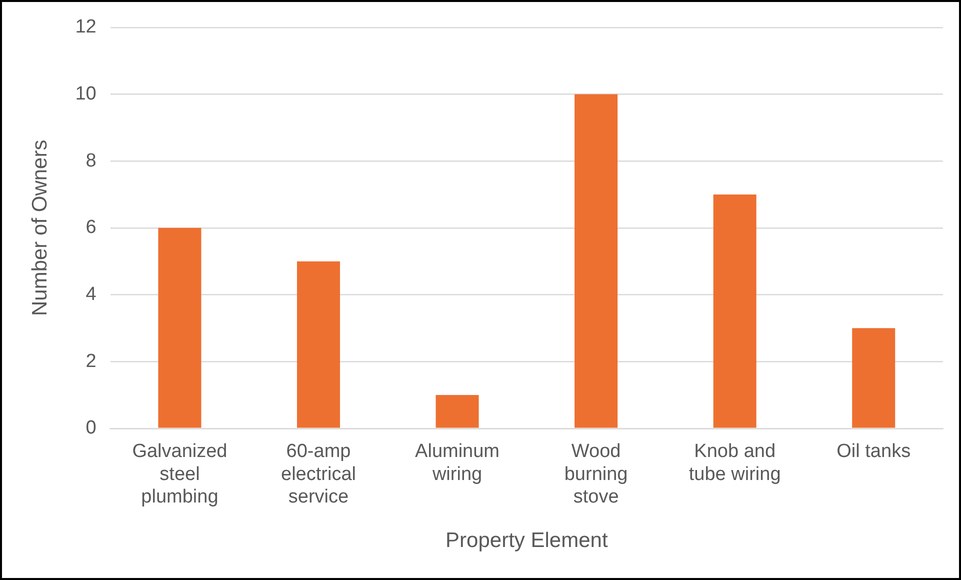 The width and height of the screenshot is (961, 580). What do you see at coordinates (457, 463) in the screenshot?
I see `x-tick-label: Aluminum wiring` at bounding box center [457, 463].